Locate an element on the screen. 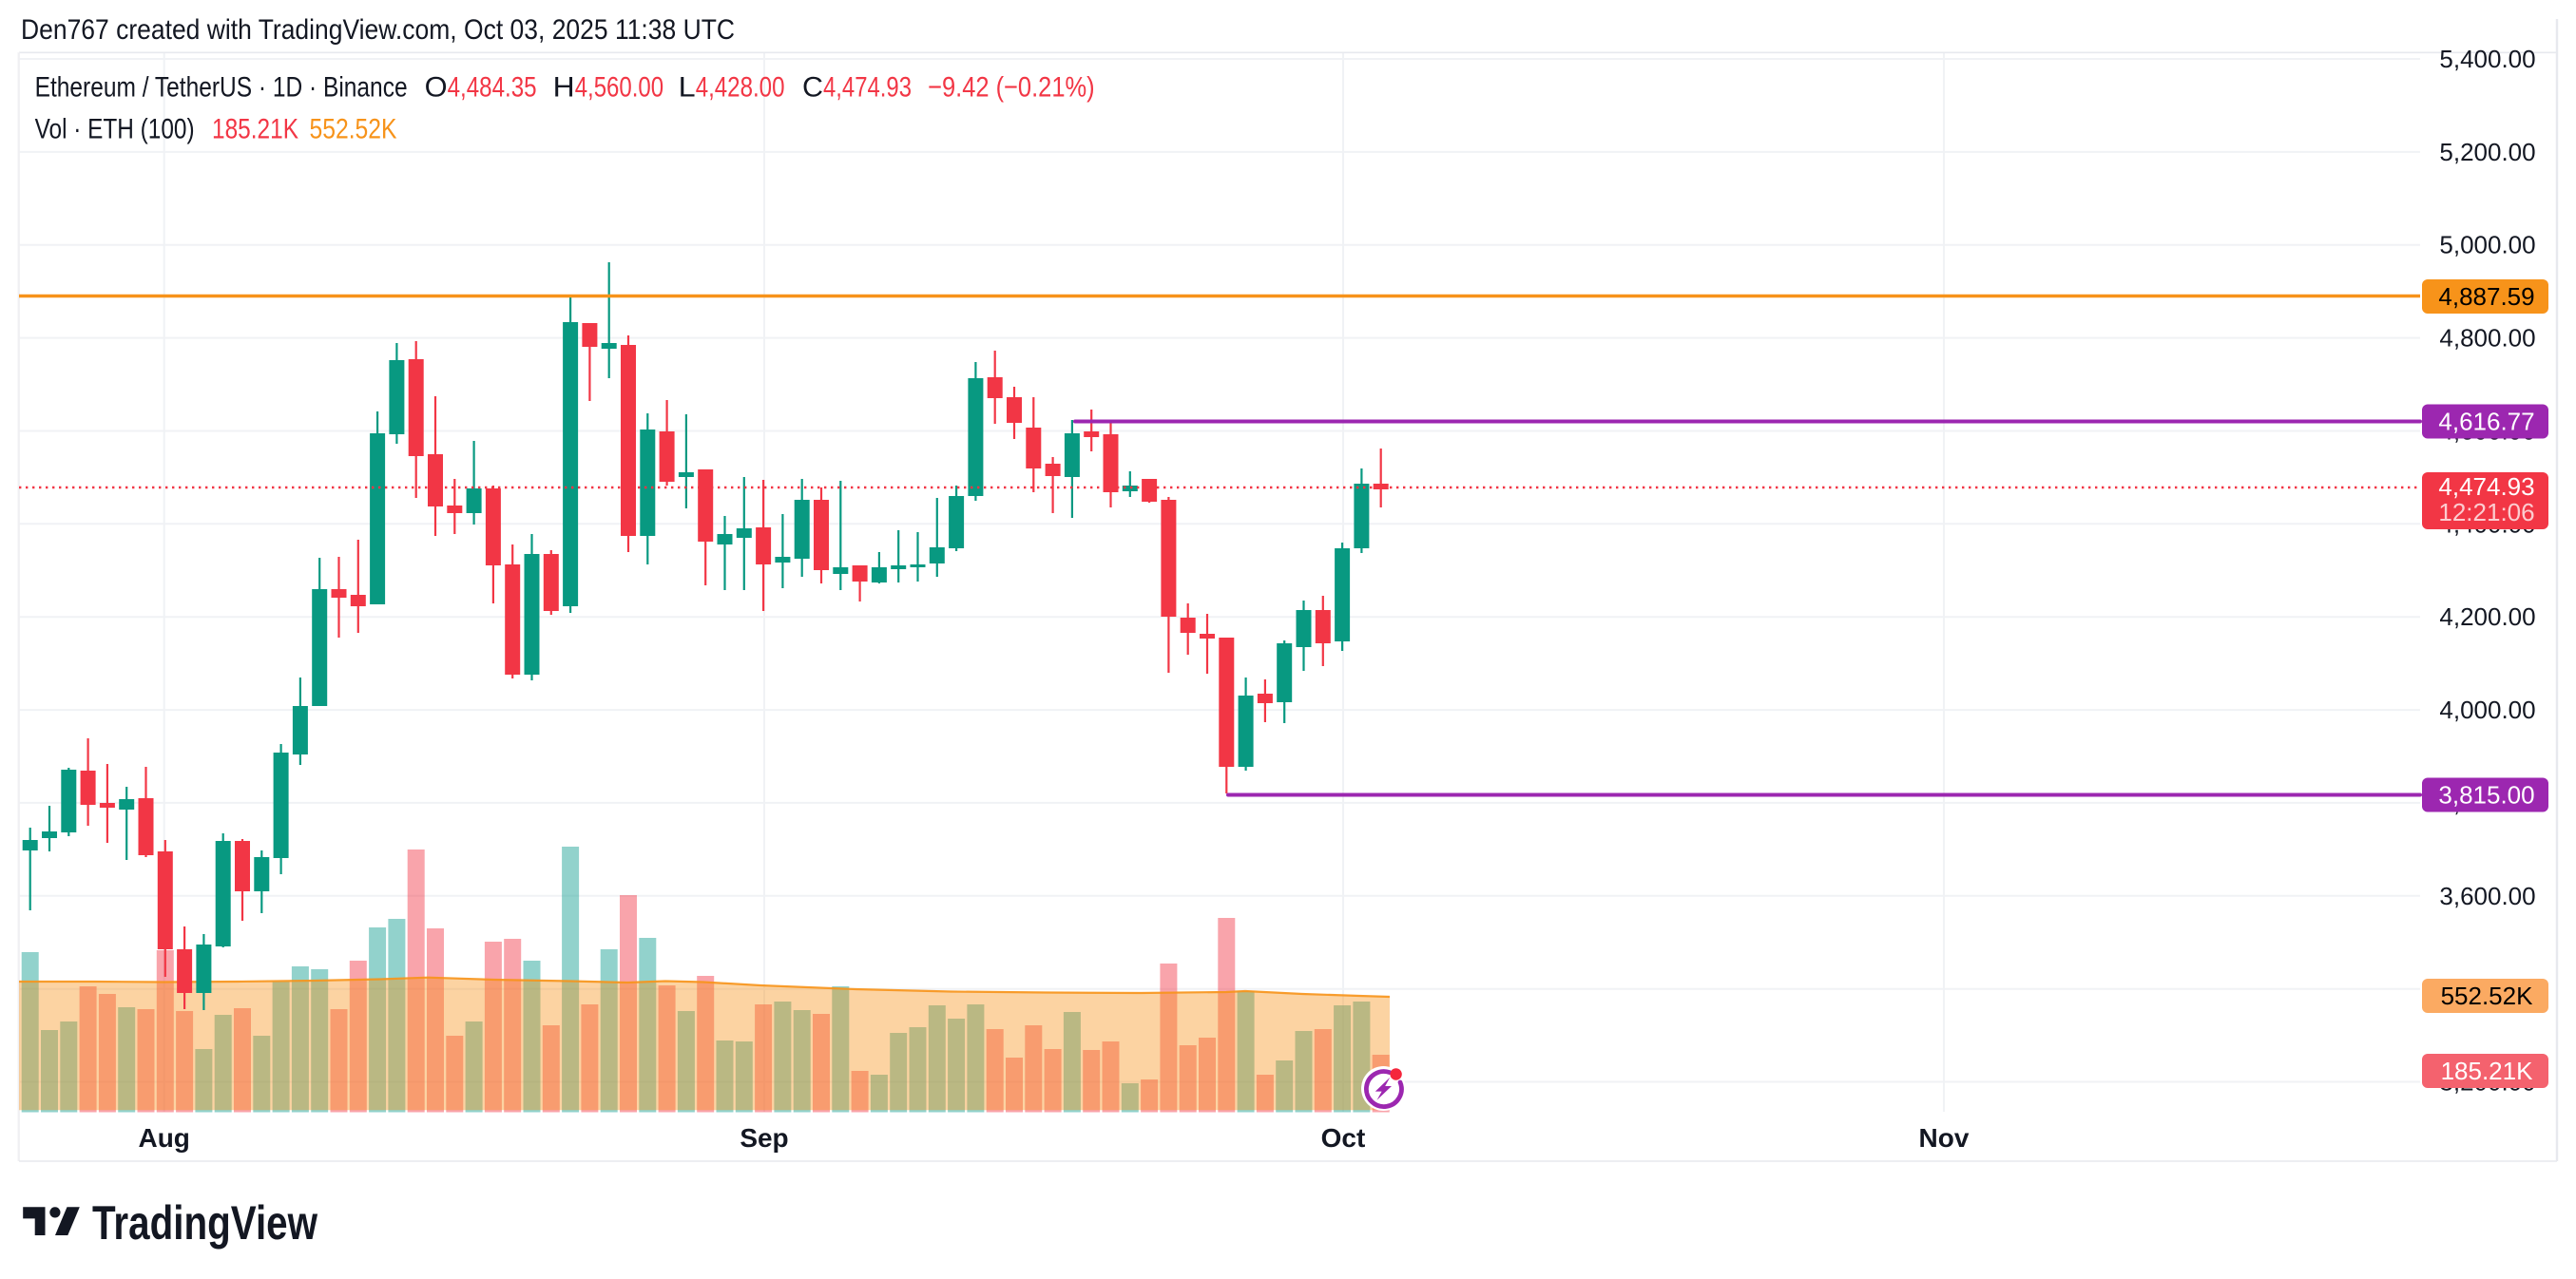  svg-text: L is located at coordinates (687, 87).